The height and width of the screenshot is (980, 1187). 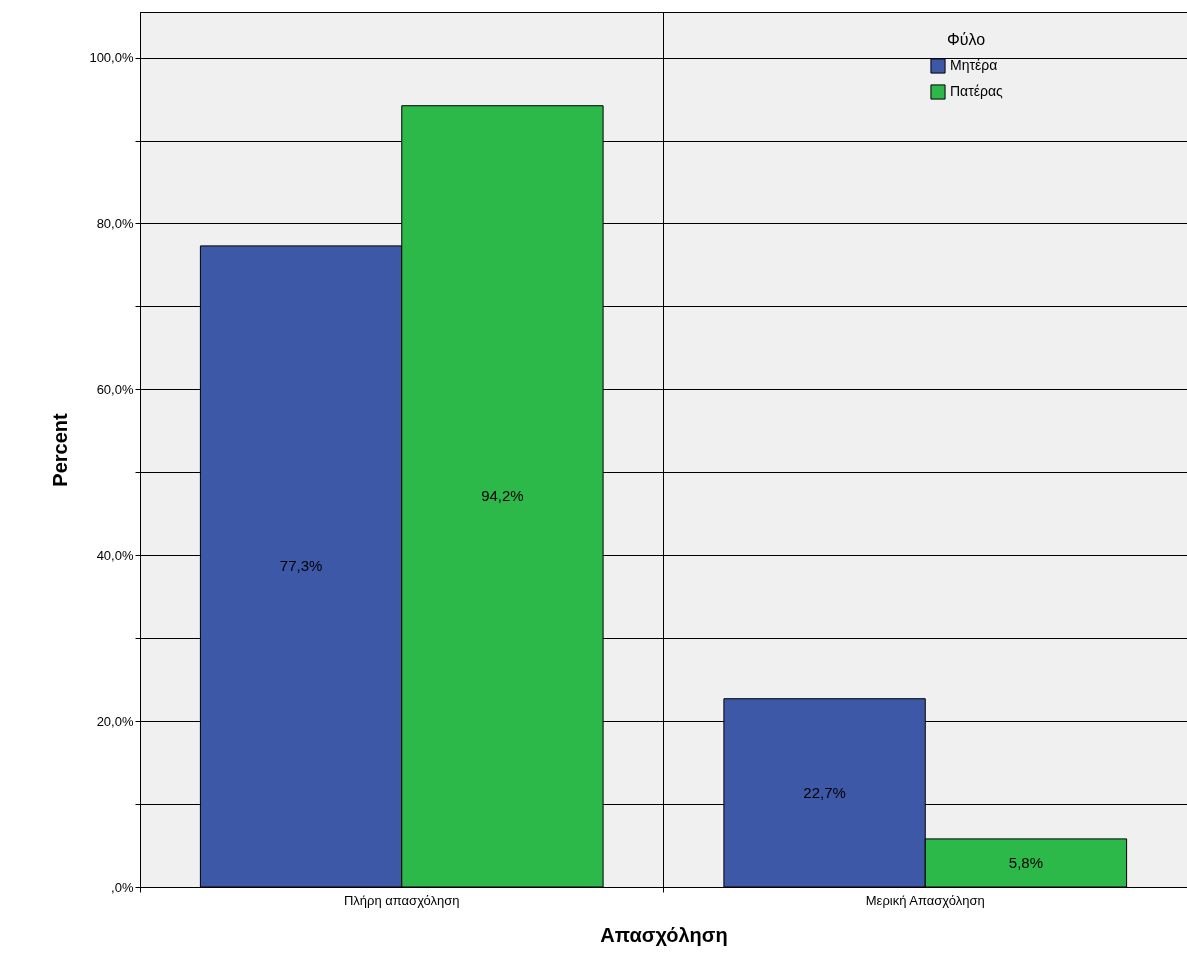 I want to click on legend-label: Πατέρας, so click(x=977, y=91).